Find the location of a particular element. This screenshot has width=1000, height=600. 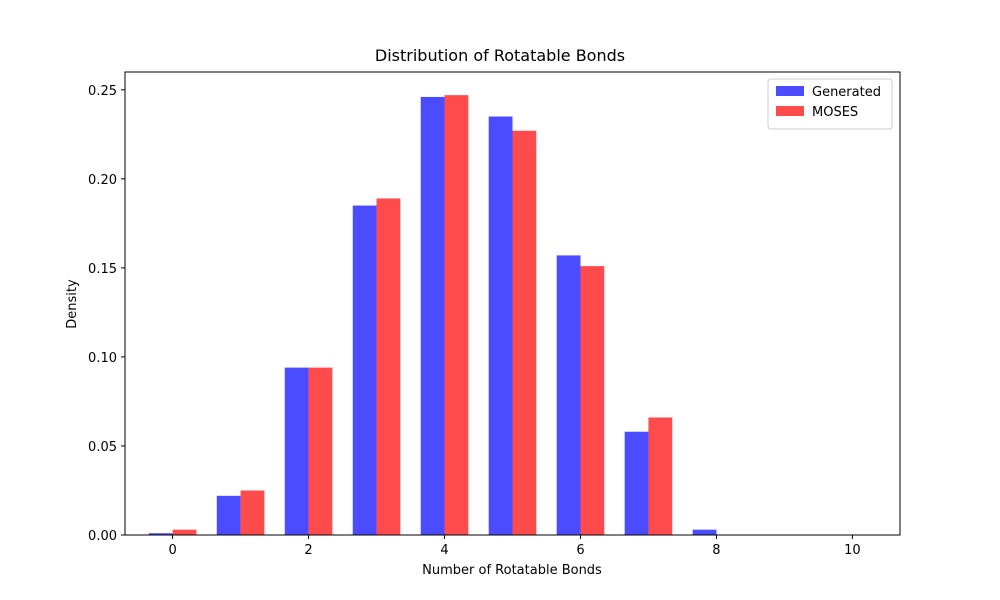

legend-label-moses: MOSES is located at coordinates (835, 112).